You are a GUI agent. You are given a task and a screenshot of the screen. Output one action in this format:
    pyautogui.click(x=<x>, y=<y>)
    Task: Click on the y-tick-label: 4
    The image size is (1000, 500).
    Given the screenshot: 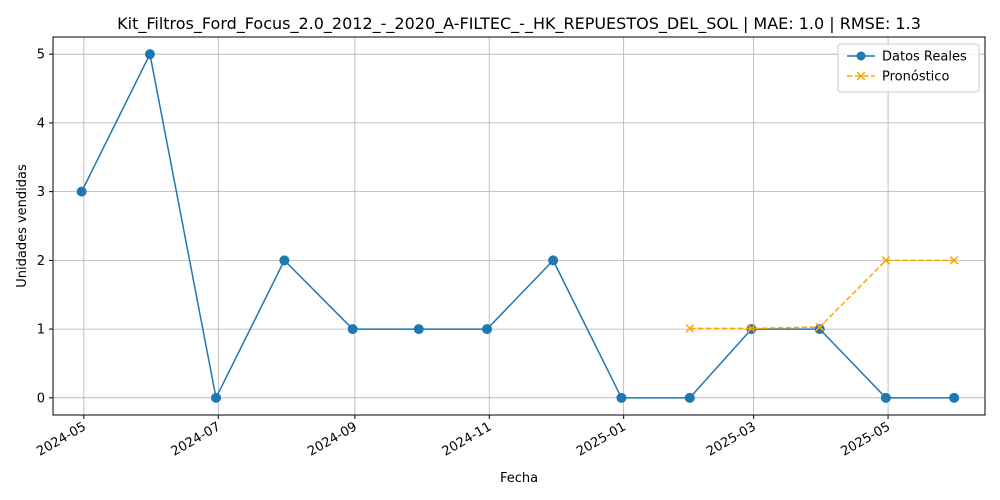 What is the action you would take?
    pyautogui.click(x=41, y=123)
    